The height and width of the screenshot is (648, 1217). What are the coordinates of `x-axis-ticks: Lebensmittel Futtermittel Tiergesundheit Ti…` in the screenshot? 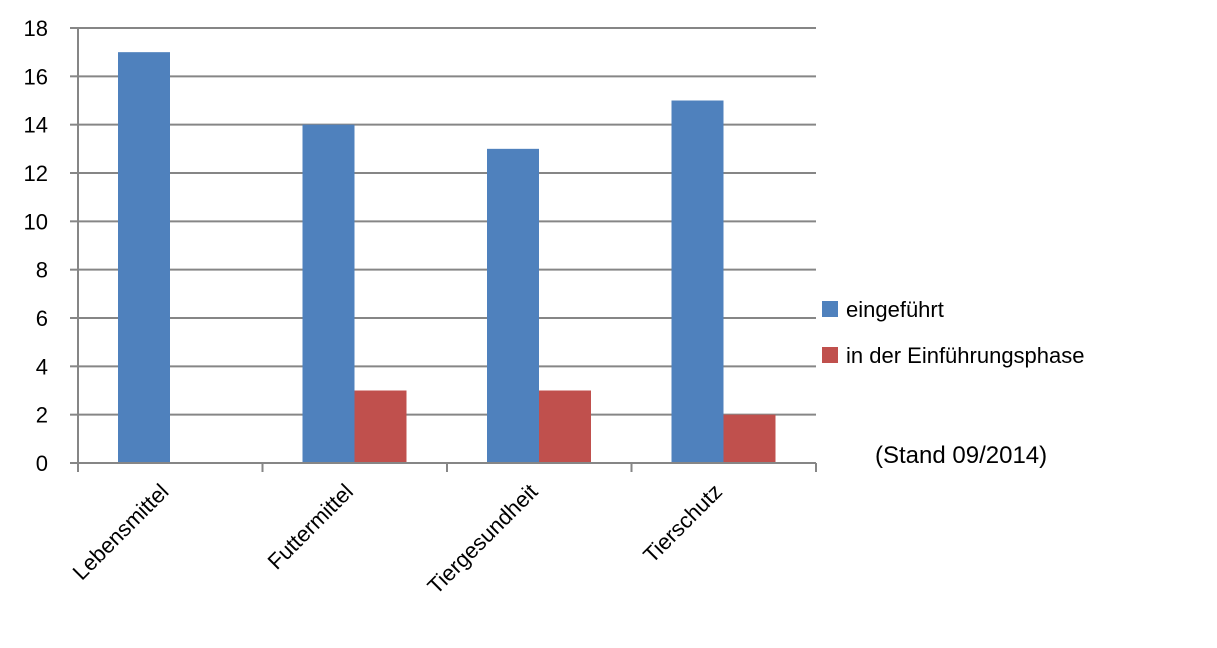 It's located at (442, 531).